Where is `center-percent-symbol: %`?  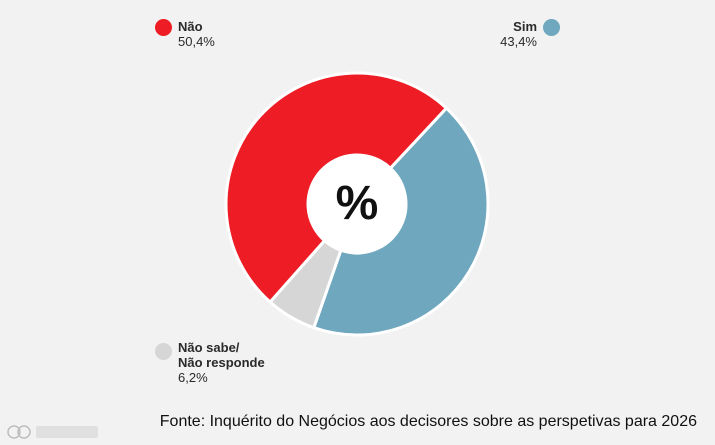
center-percent-symbol: % is located at coordinates (357, 203).